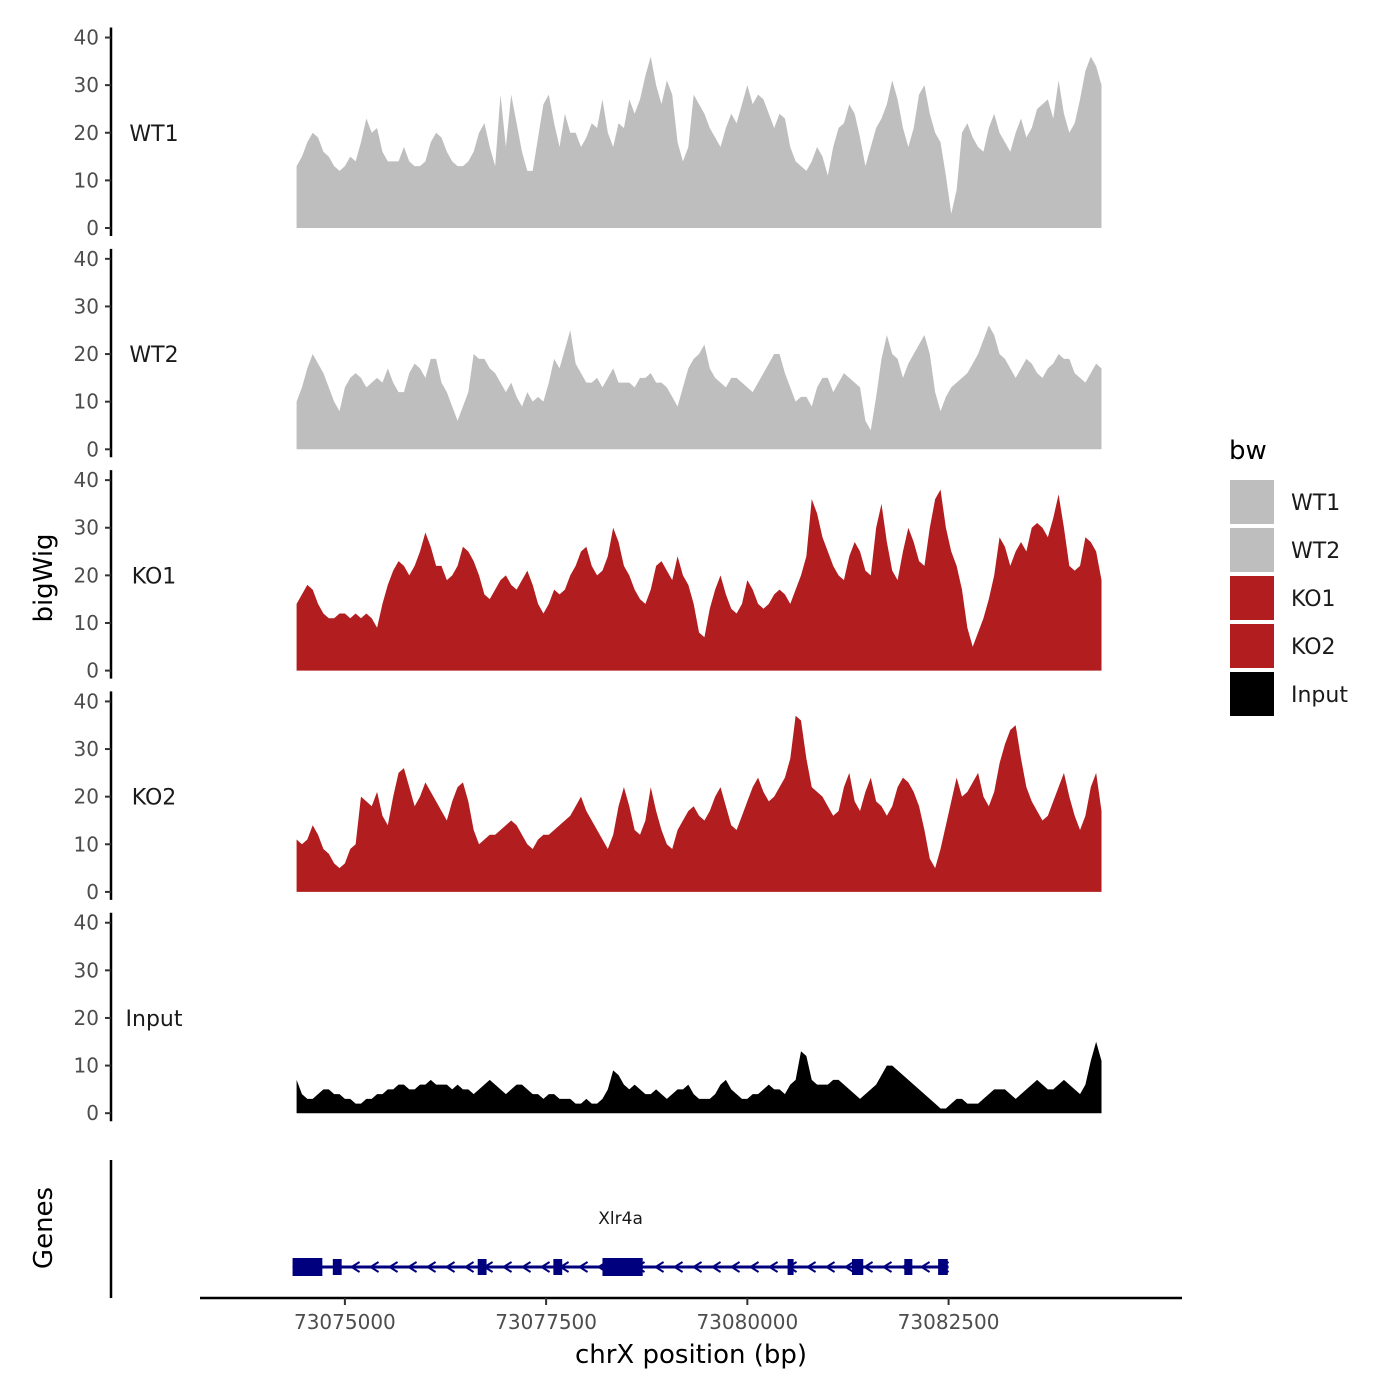 Image resolution: width=1400 pixels, height=1400 pixels. I want to click on track-label-ko1: KO1, so click(154, 576).